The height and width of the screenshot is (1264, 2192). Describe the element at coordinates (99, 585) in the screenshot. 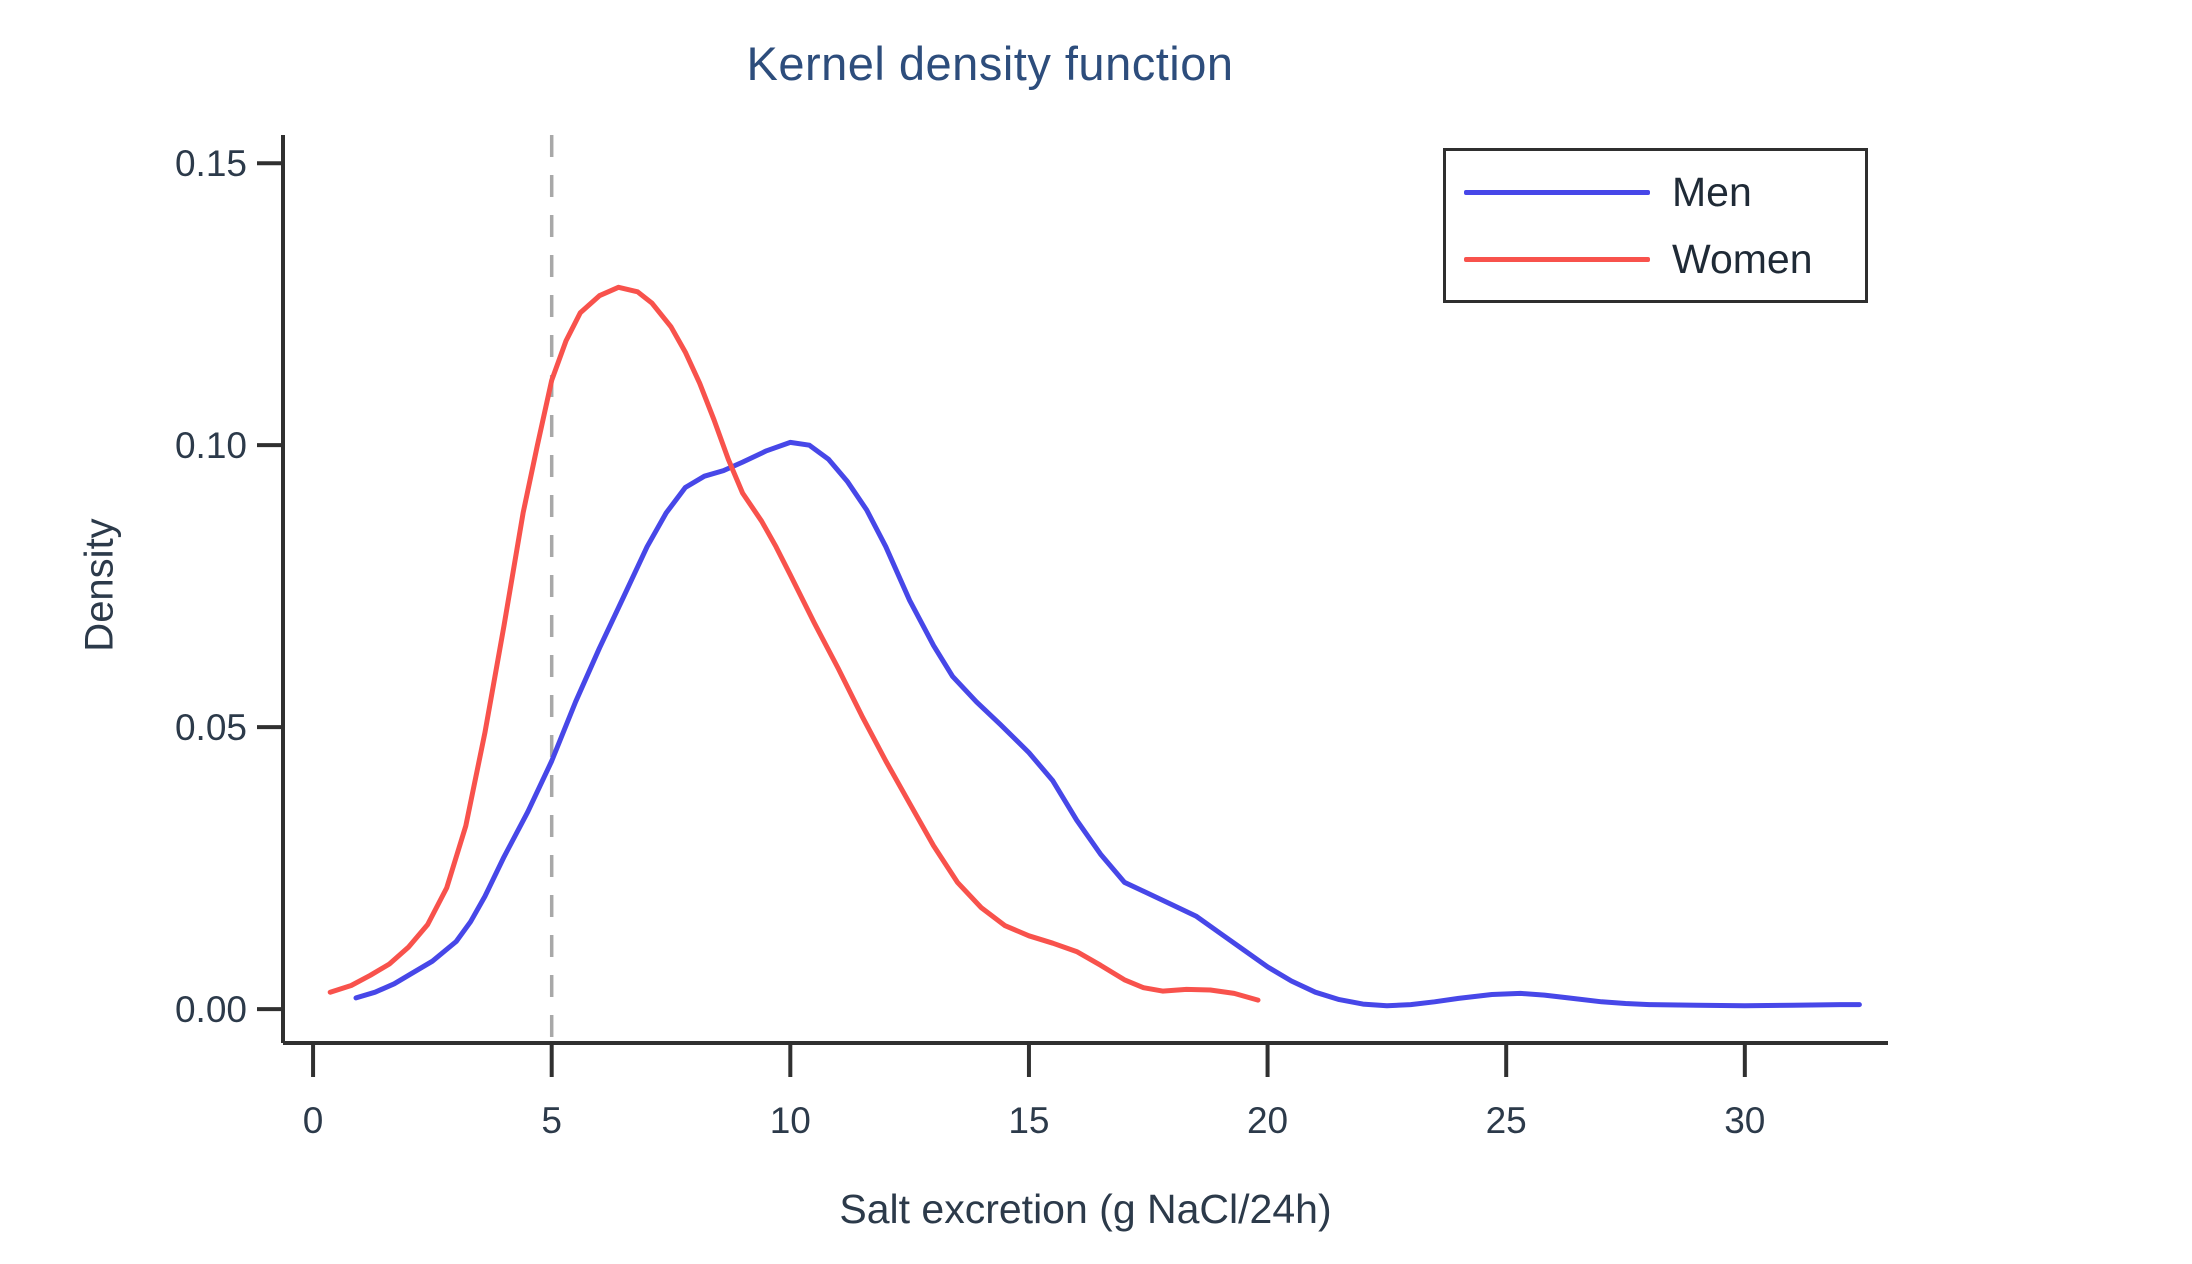

I see `y-axis-title: Density` at that location.